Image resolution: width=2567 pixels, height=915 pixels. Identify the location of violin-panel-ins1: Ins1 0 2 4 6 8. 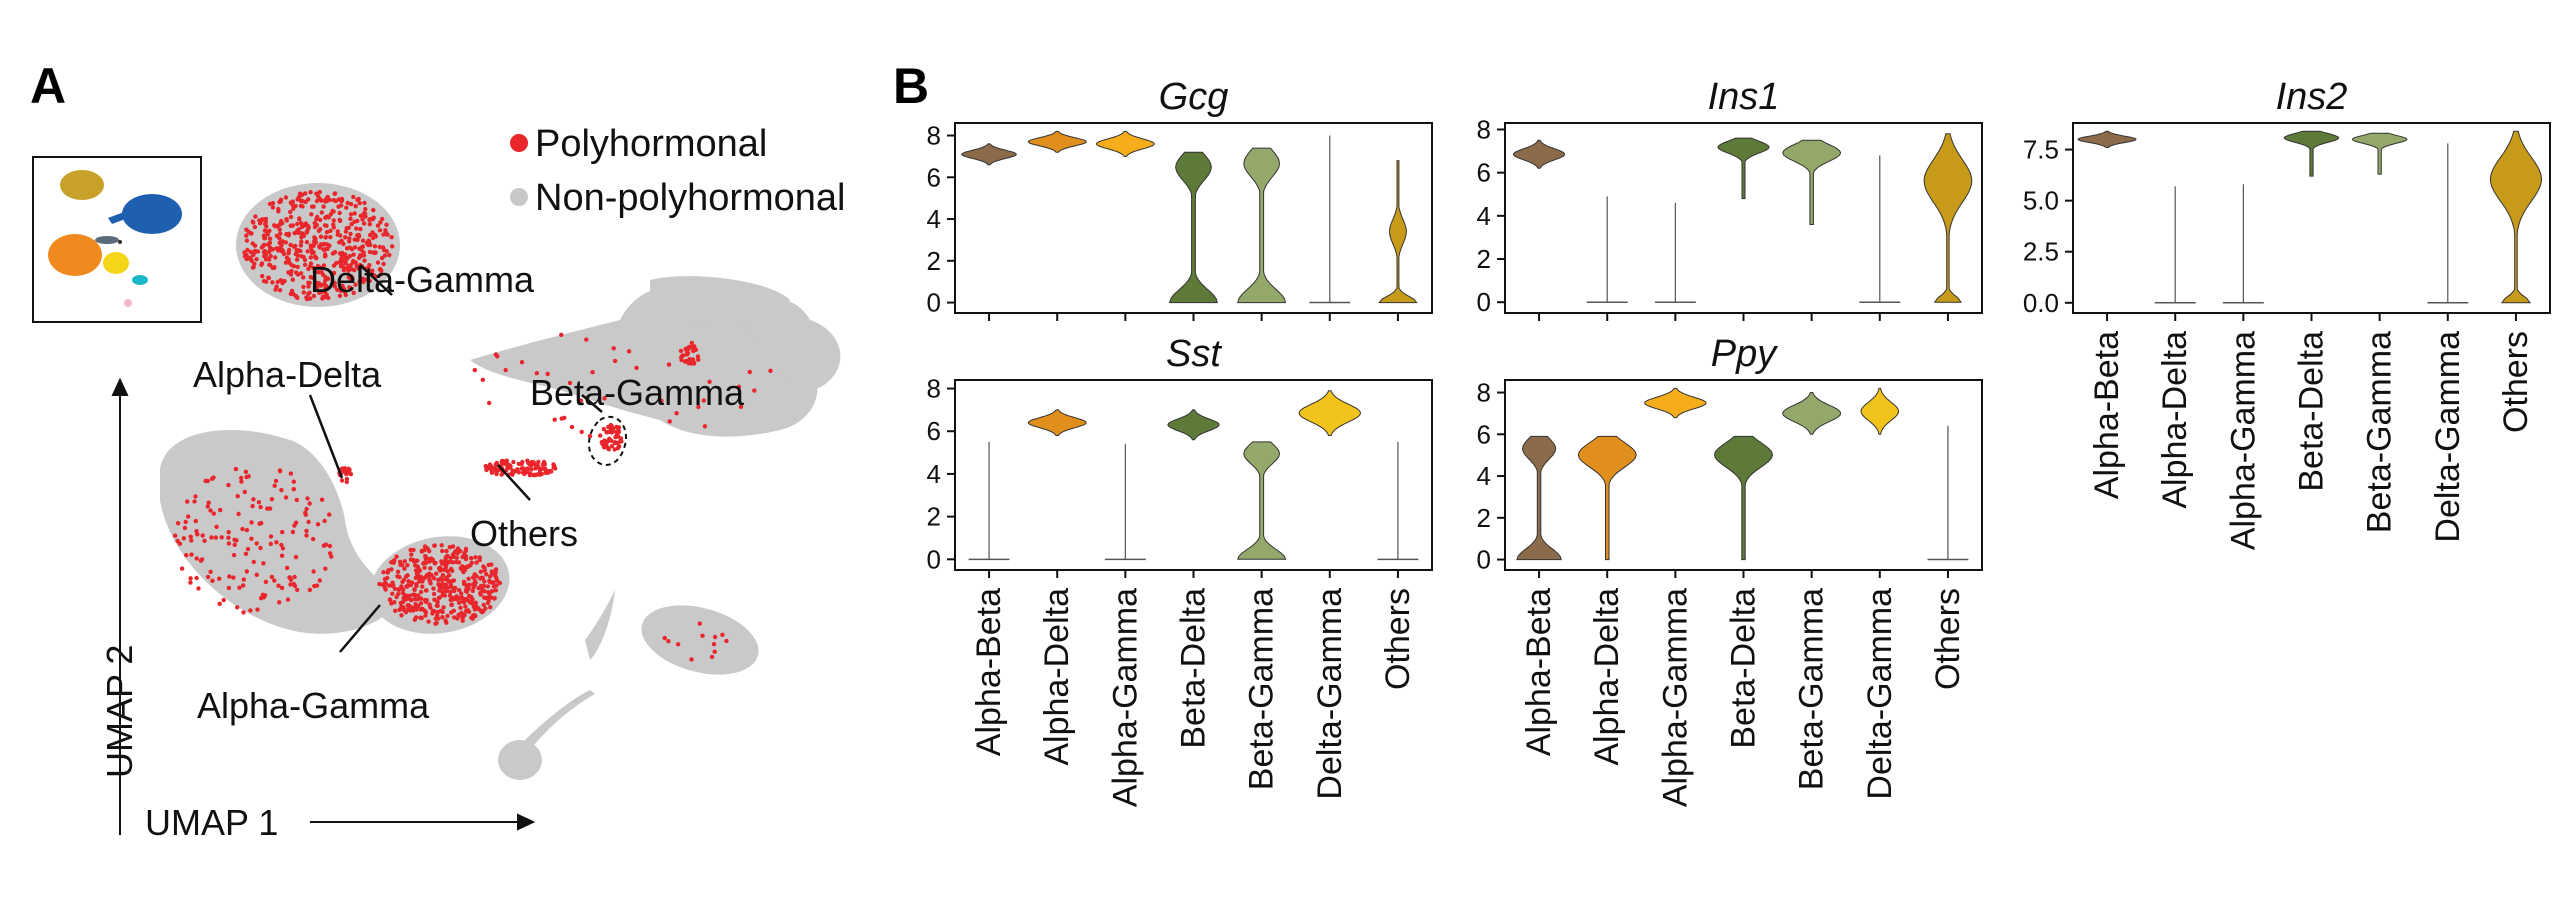
(1730, 198).